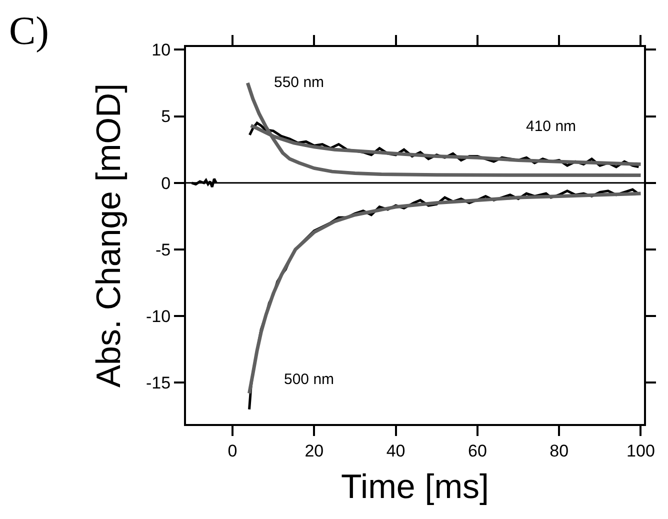 This screenshot has width=668, height=519. Describe the element at coordinates (551, 126) in the screenshot. I see `annotation: 410 nm` at that location.